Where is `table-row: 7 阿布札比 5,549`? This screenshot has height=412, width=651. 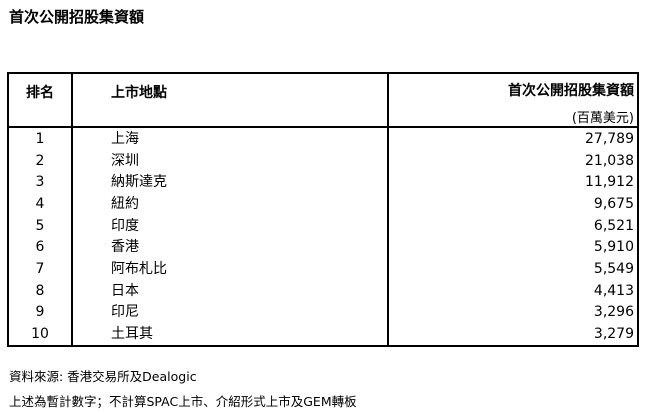 table-row: 7 阿布札比 5,549 is located at coordinates (323, 269).